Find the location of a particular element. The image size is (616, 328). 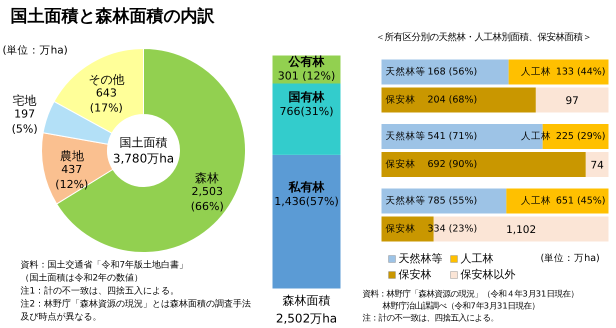

text: 2,502万ha is located at coordinates (307, 319).